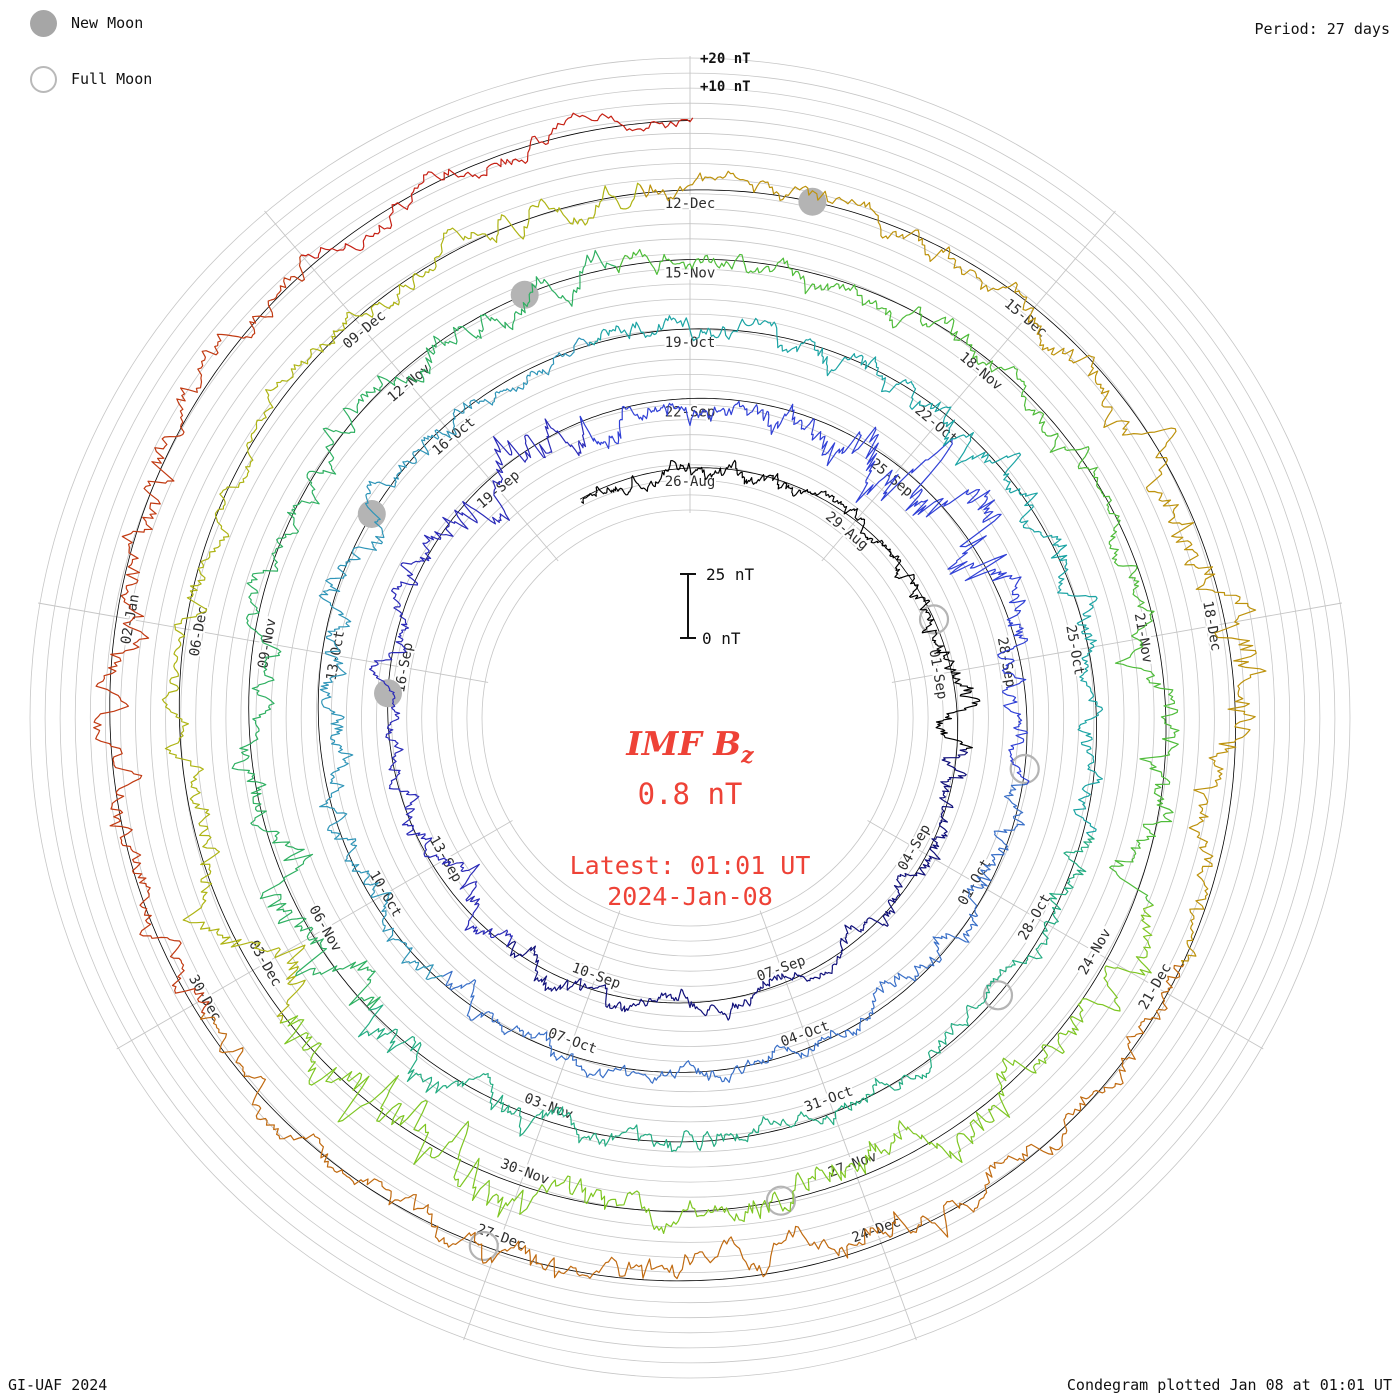 The width and height of the screenshot is (1400, 1400). I want to click on date-label: 28-Sep, so click(1006, 662).